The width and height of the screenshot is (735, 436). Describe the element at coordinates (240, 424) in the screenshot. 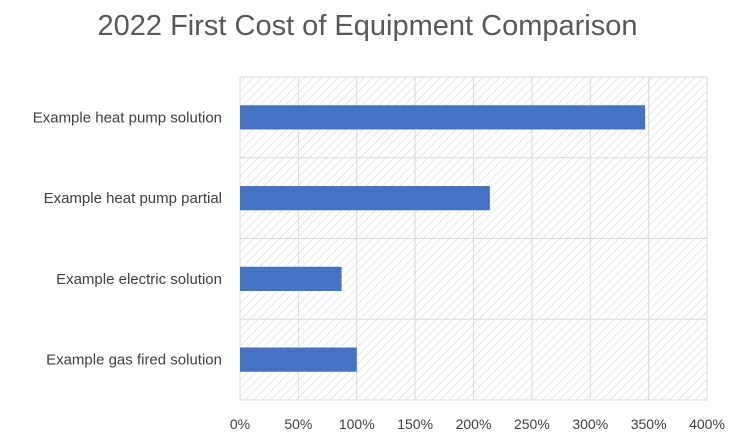

I see `x-tick-label: 0%` at that location.